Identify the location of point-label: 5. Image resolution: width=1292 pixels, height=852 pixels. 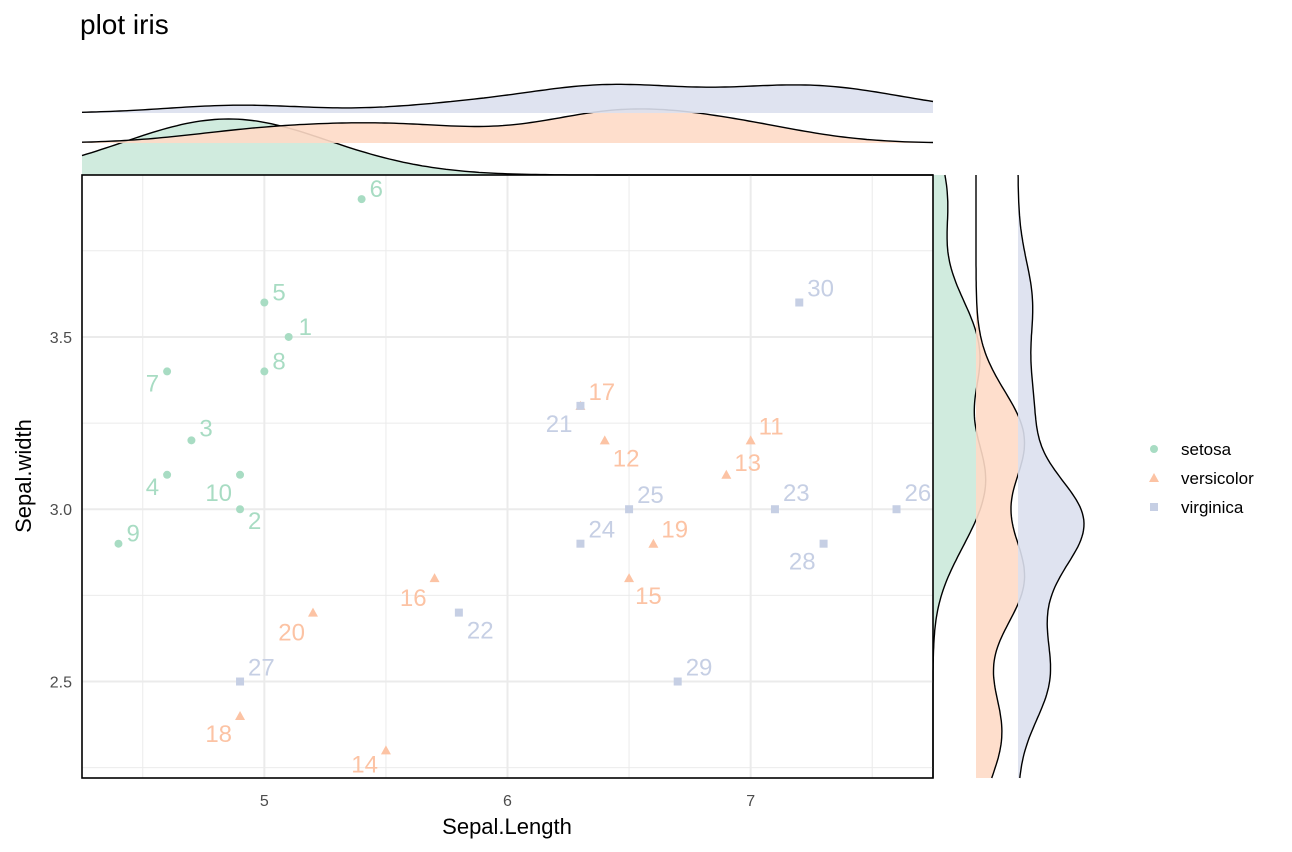
(278, 292).